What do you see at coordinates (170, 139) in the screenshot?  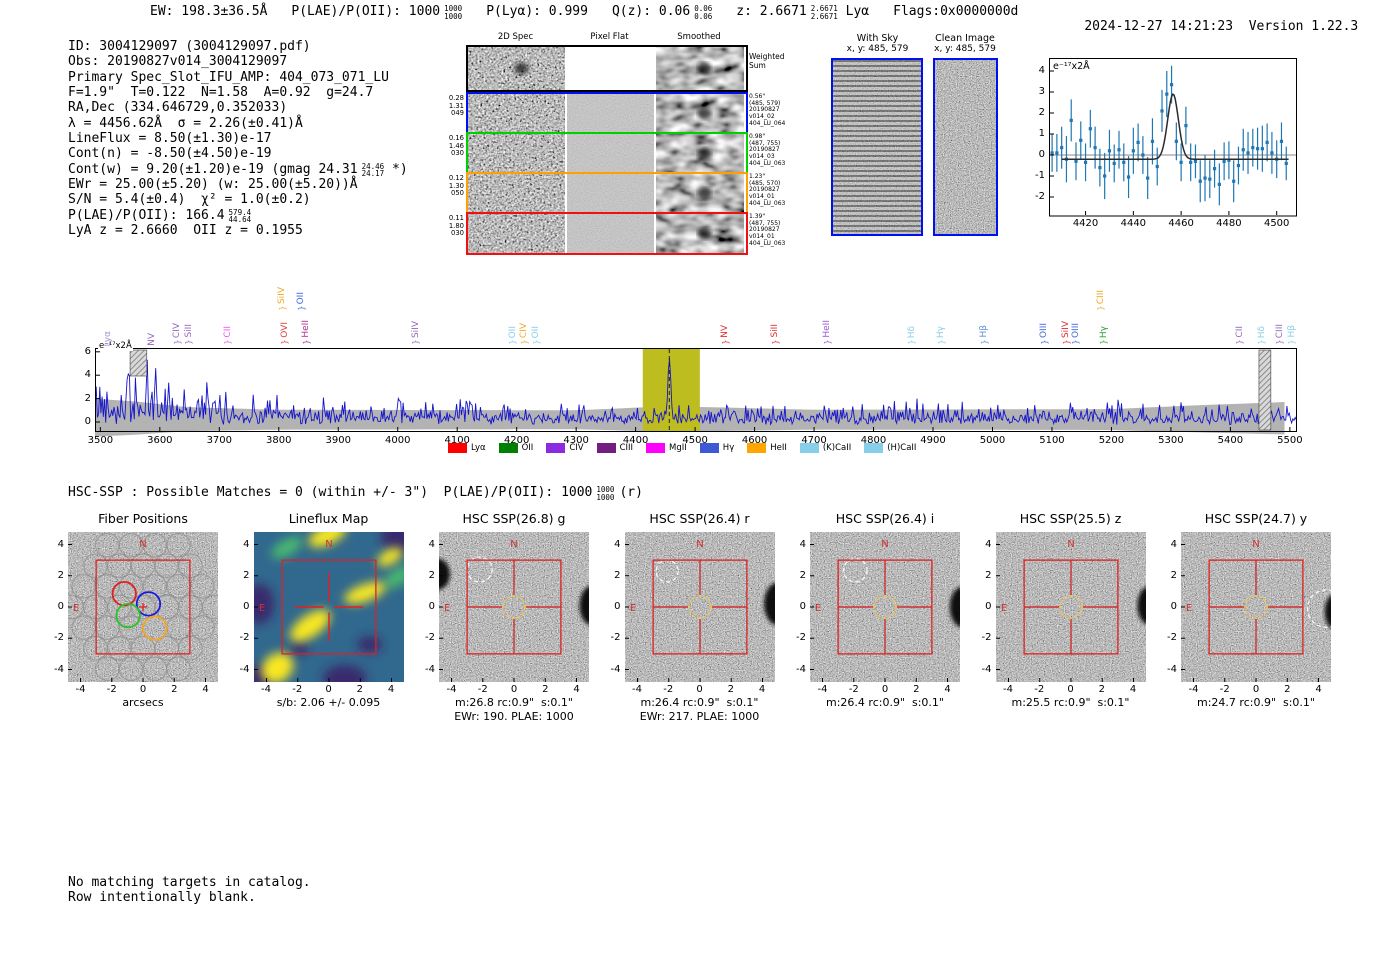 I see `info-line-text: LineFlux = 8.50(±1.30)e-17` at bounding box center [170, 139].